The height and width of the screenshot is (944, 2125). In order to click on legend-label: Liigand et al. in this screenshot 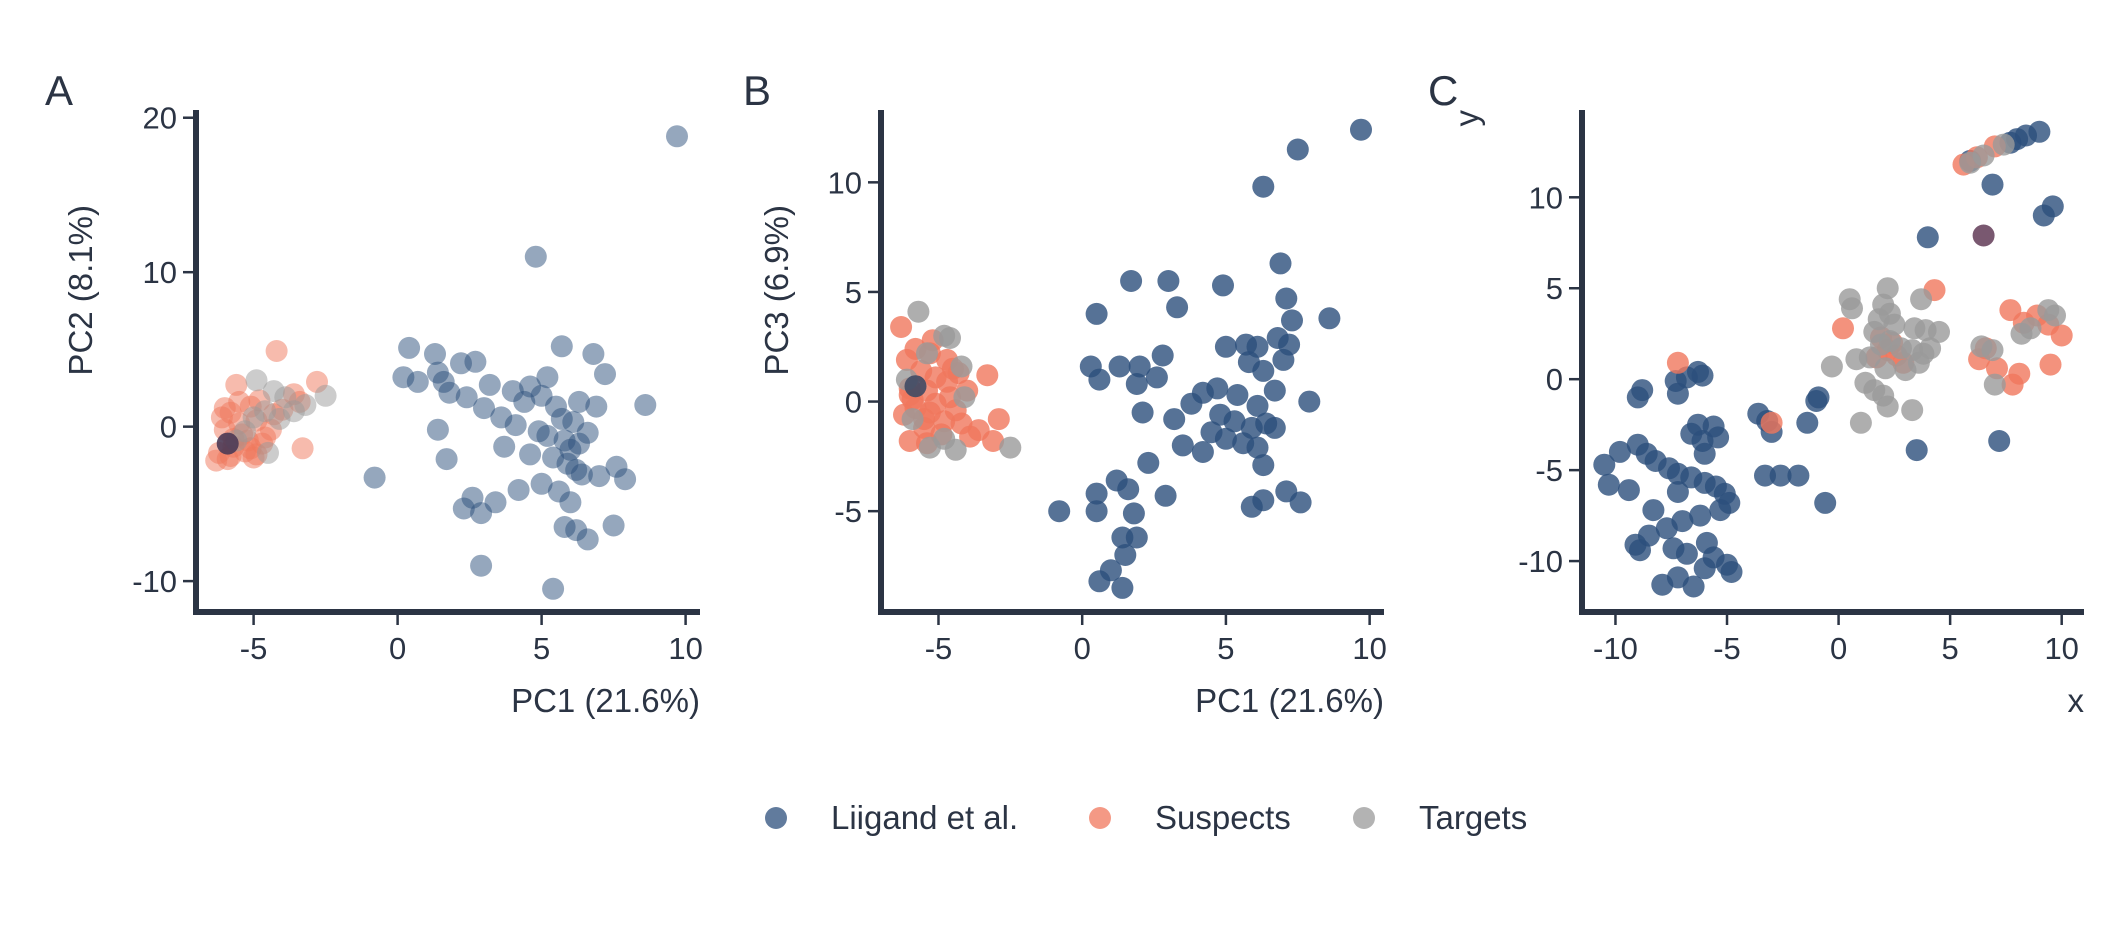, I will do `click(924, 817)`.